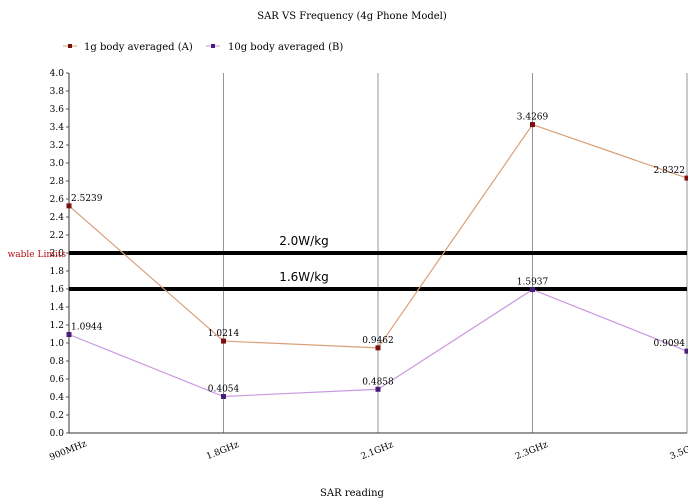 This screenshot has width=688, height=501. I want to click on x-tick-label: 1.8GHz, so click(223, 451).